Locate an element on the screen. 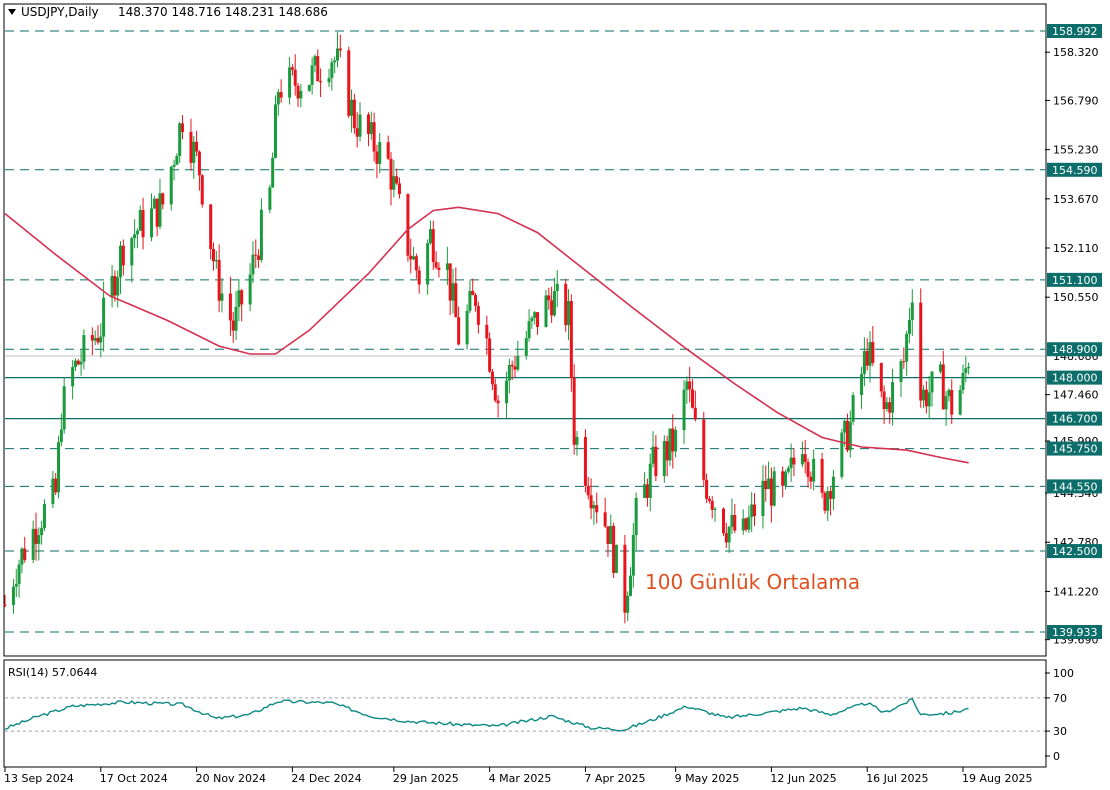 The image size is (1110, 790). rsi-line is located at coordinates (486, 715).